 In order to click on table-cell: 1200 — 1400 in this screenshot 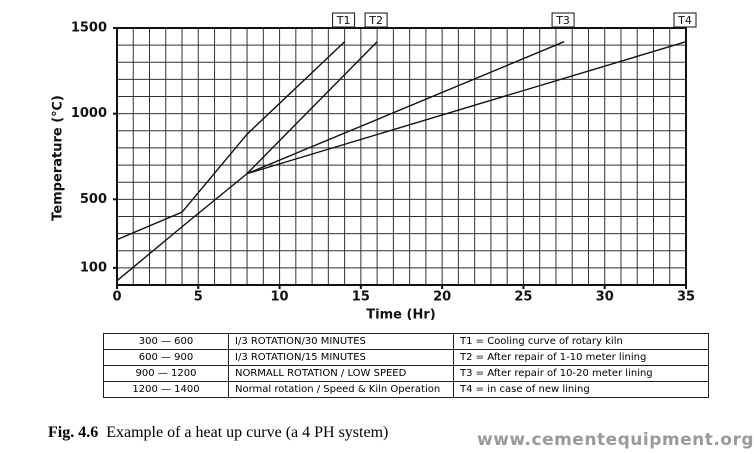, I will do `click(166, 389)`.